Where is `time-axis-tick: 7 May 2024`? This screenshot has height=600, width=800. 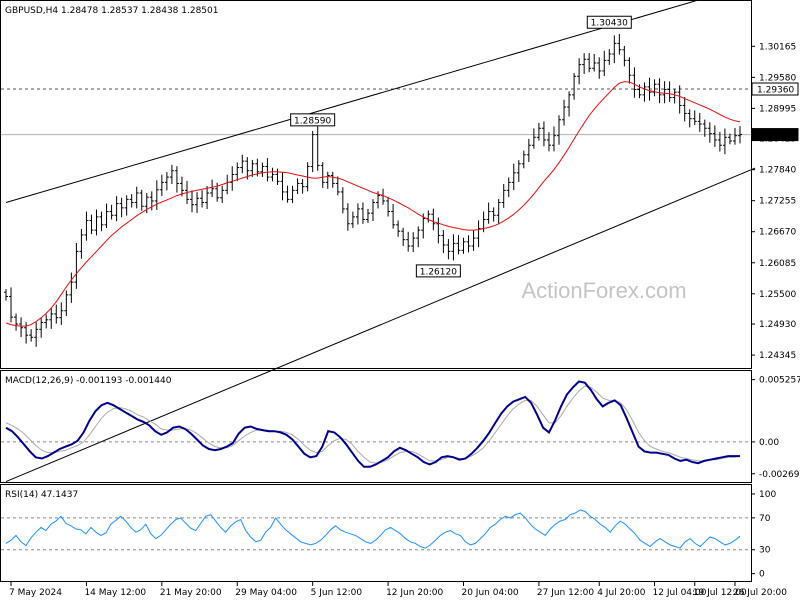 time-axis-tick: 7 May 2024 is located at coordinates (35, 593).